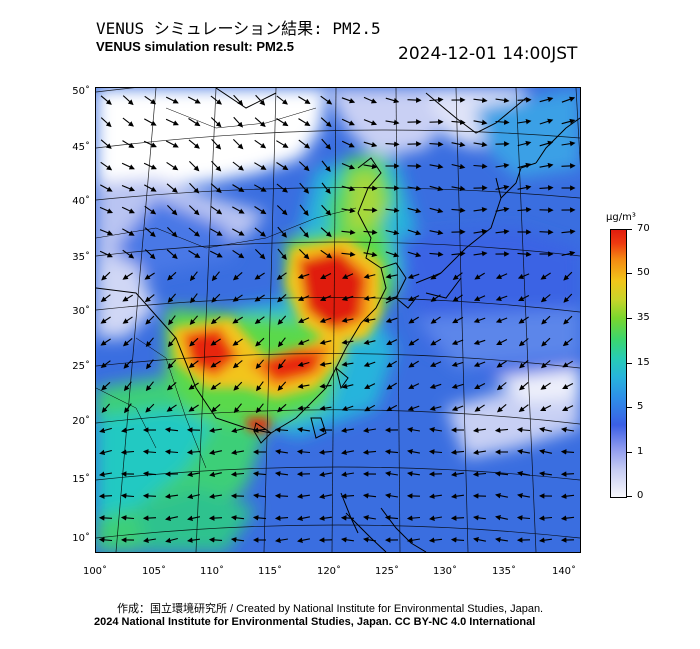  I want to click on lat-label-25: 25˚, so click(81, 366).